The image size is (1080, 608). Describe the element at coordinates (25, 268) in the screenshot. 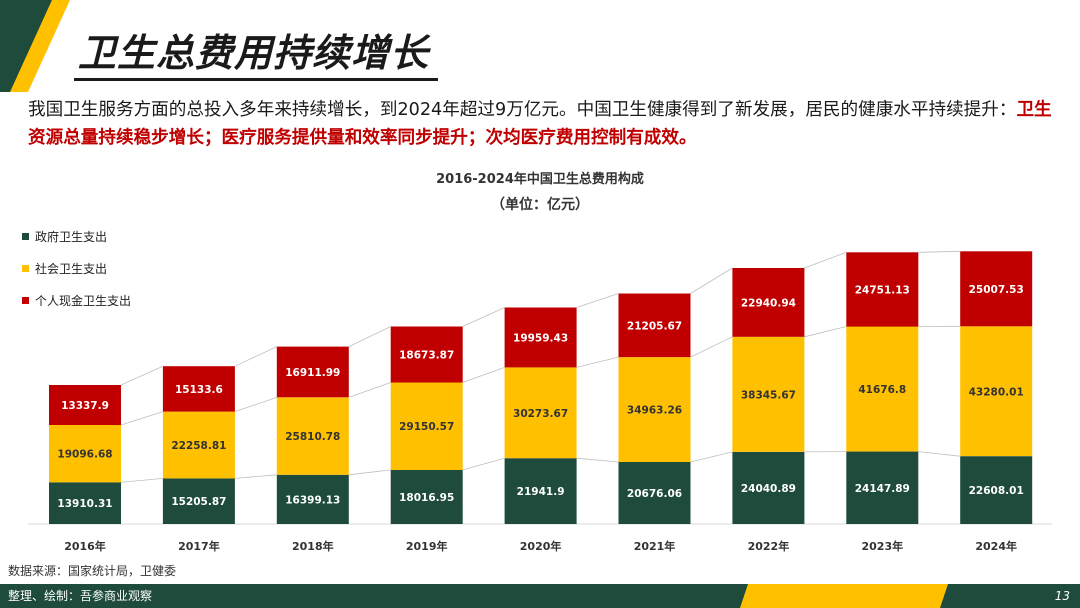

I see `legend-swatch-social` at that location.